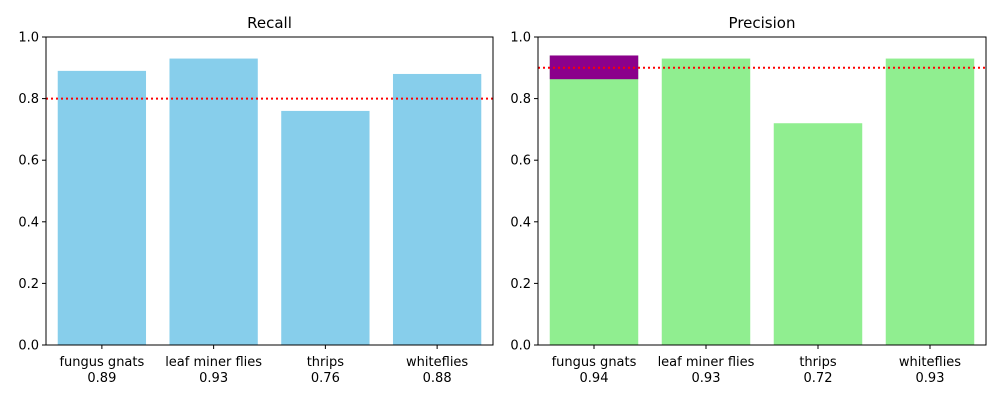 This screenshot has height=400, width=1000. Describe the element at coordinates (437, 378) in the screenshot. I see `data-label: 0.88` at that location.